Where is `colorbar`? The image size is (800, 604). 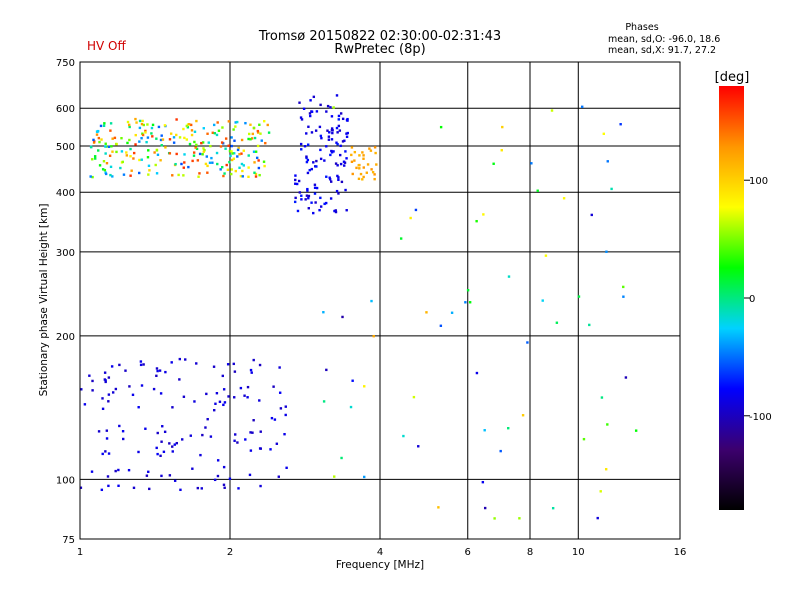 colorbar is located at coordinates (731, 298).